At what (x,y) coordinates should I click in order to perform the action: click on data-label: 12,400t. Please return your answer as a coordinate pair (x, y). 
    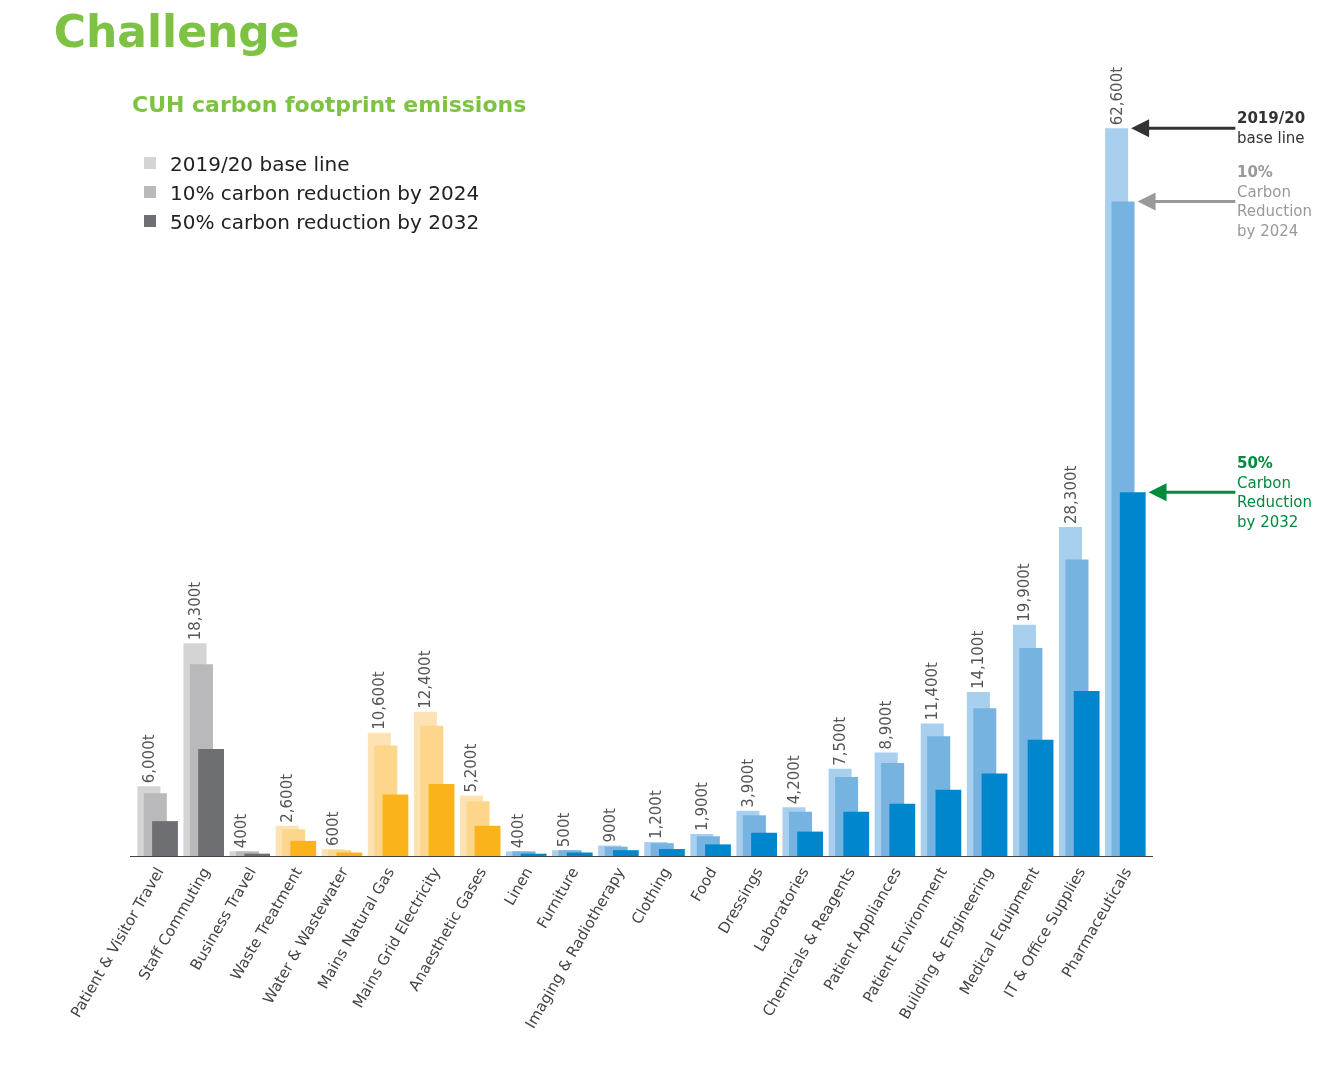
    Looking at the image, I should click on (425, 679).